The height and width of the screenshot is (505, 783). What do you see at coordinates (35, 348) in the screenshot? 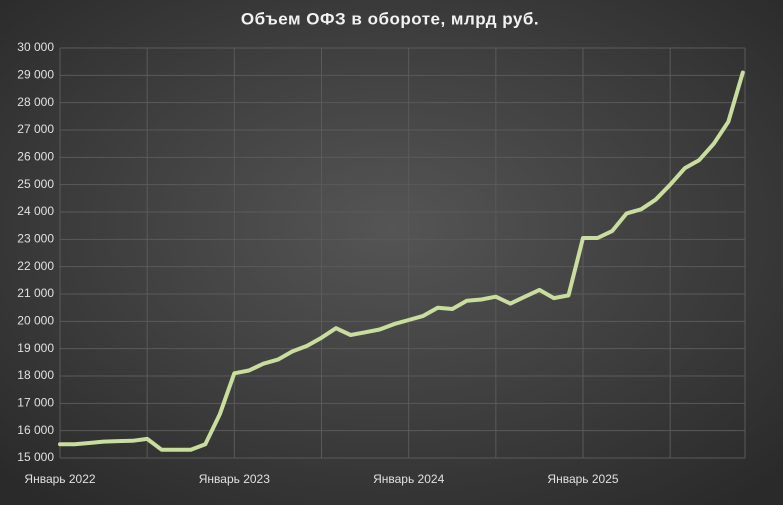
I see `y-tick-label: 19 000` at bounding box center [35, 348].